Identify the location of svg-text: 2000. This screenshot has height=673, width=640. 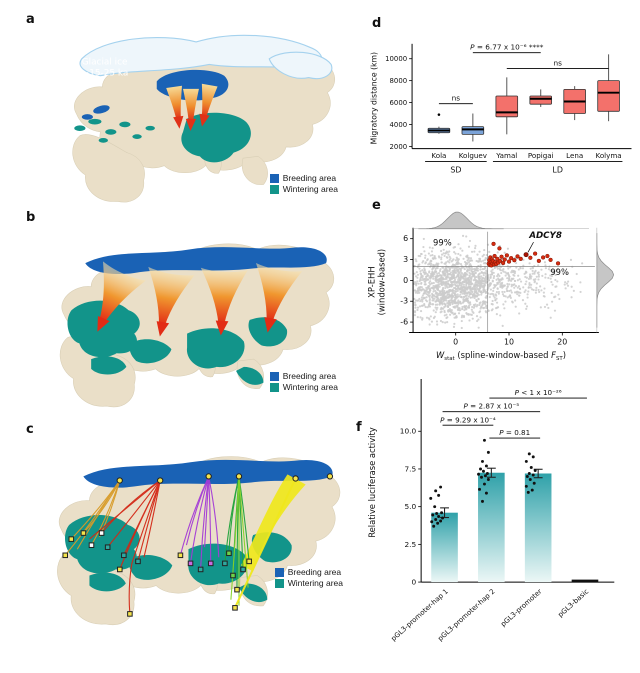
(399, 147).